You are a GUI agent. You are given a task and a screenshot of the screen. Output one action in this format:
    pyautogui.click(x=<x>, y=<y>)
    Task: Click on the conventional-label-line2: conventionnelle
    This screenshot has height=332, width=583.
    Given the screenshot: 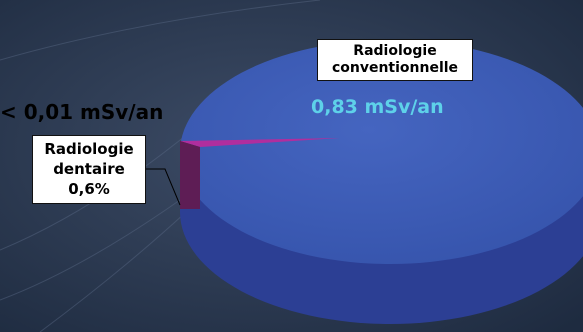 What is the action you would take?
    pyautogui.click(x=395, y=68)
    